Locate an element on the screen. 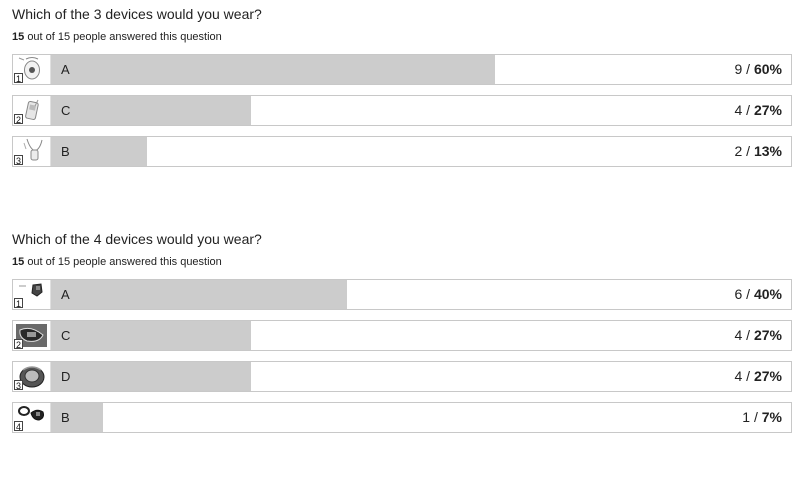 The width and height of the screenshot is (808, 499). result-percent: 7% is located at coordinates (771, 417).